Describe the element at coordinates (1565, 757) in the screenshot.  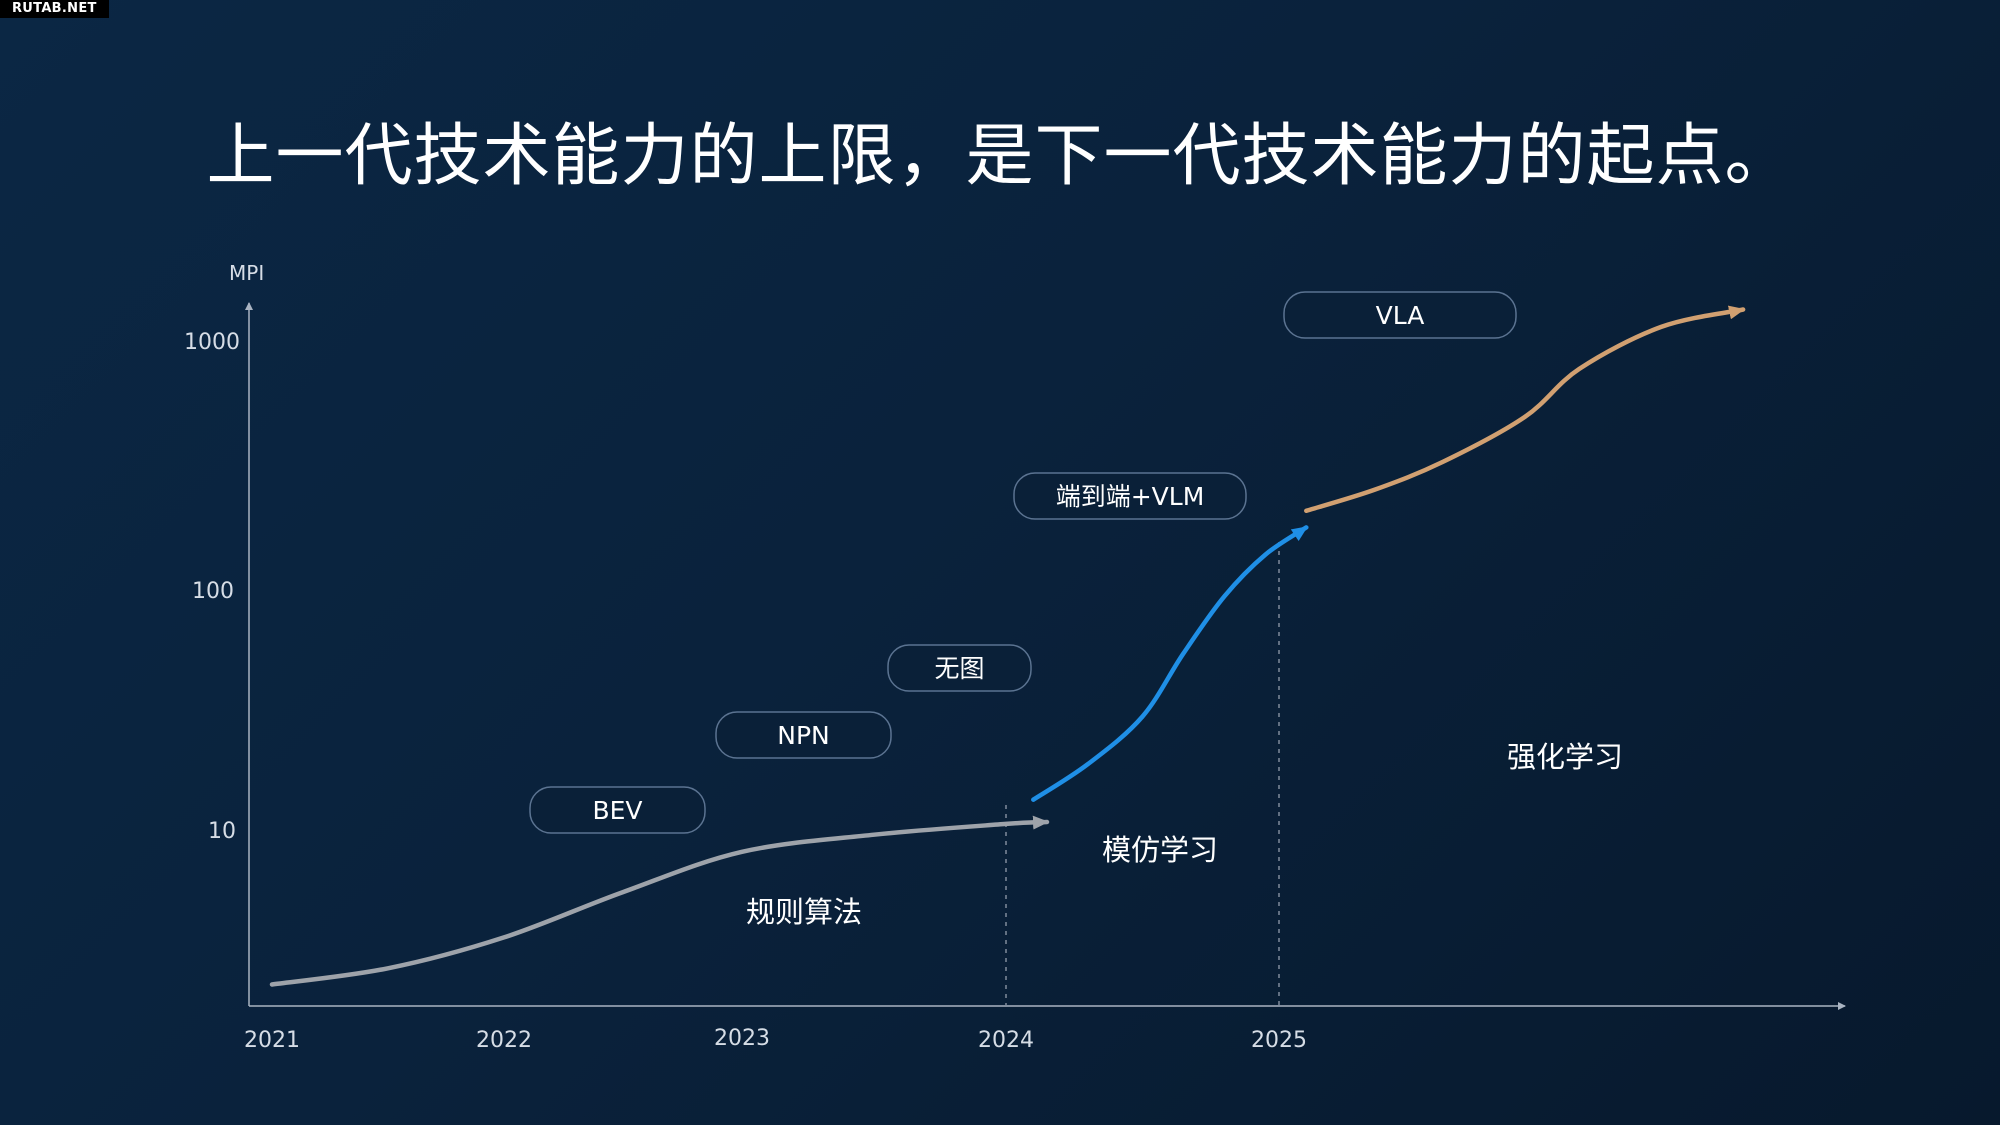
I see `phase-label: 强化学习` at that location.